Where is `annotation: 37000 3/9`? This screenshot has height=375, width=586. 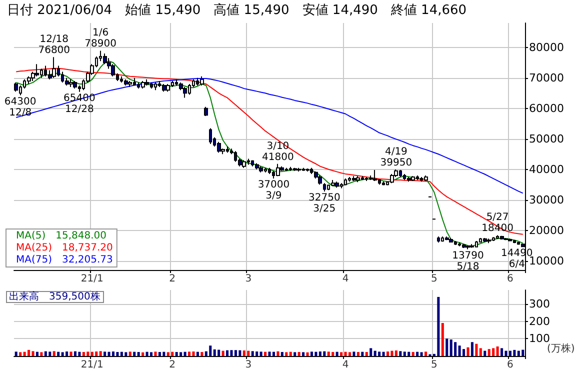
annotation: 37000 3/9 is located at coordinates (274, 191).